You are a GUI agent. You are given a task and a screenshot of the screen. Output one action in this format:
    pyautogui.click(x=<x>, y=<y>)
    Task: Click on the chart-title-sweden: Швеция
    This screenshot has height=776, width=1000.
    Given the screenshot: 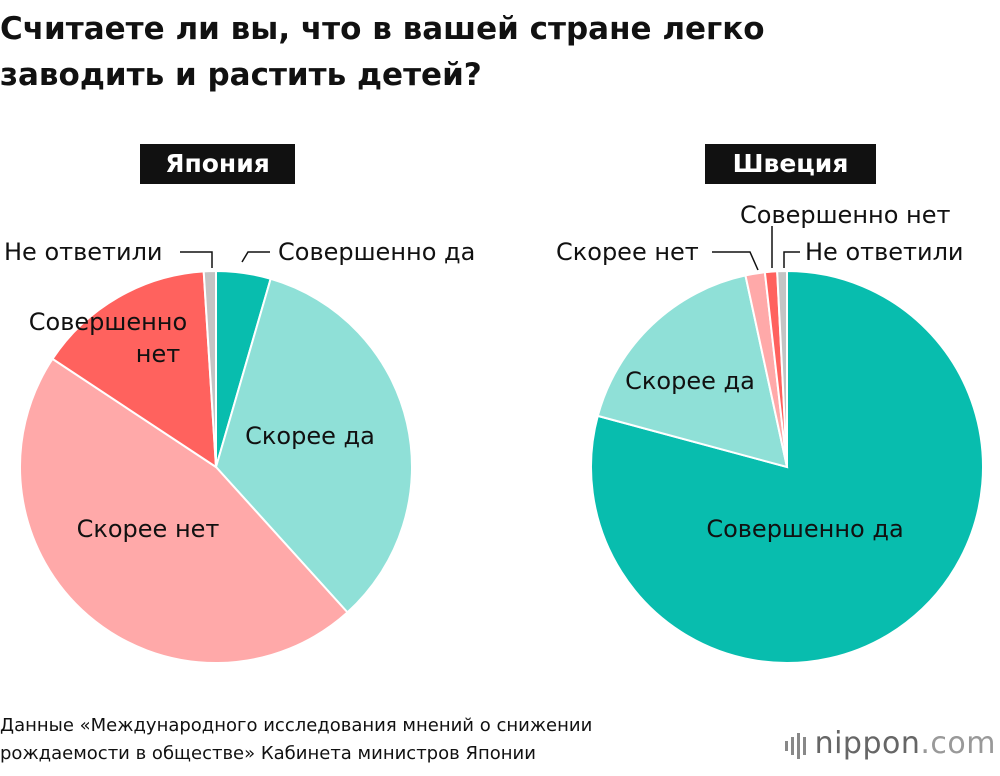 What is the action you would take?
    pyautogui.click(x=790, y=164)
    